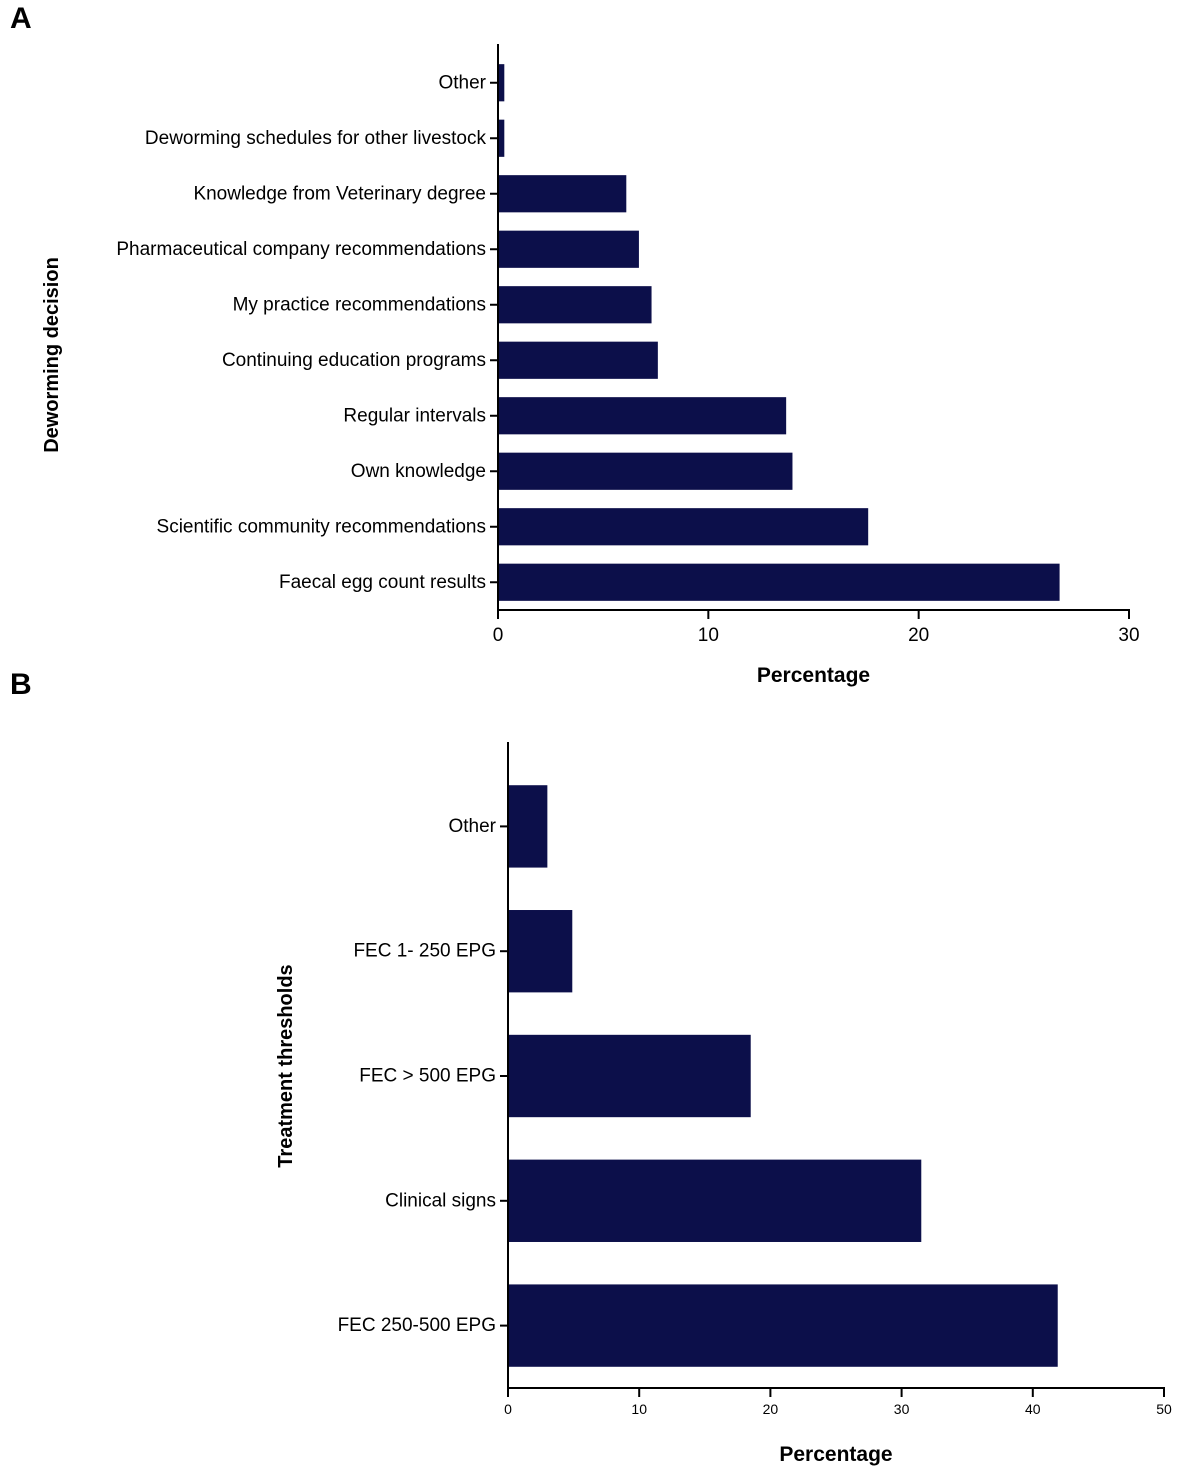 The height and width of the screenshot is (1475, 1181). Describe the element at coordinates (286, 1065) in the screenshot. I see `y-axis-title: Treatment thresholds` at that location.